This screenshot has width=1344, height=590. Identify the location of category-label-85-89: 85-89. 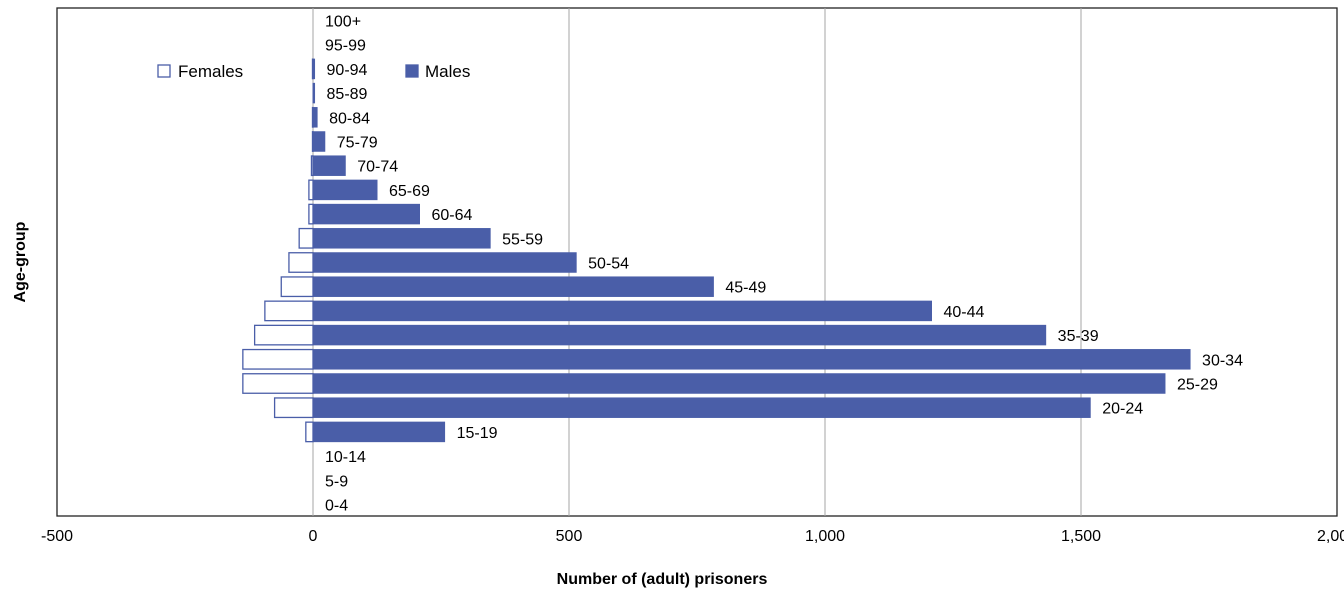
(347, 94).